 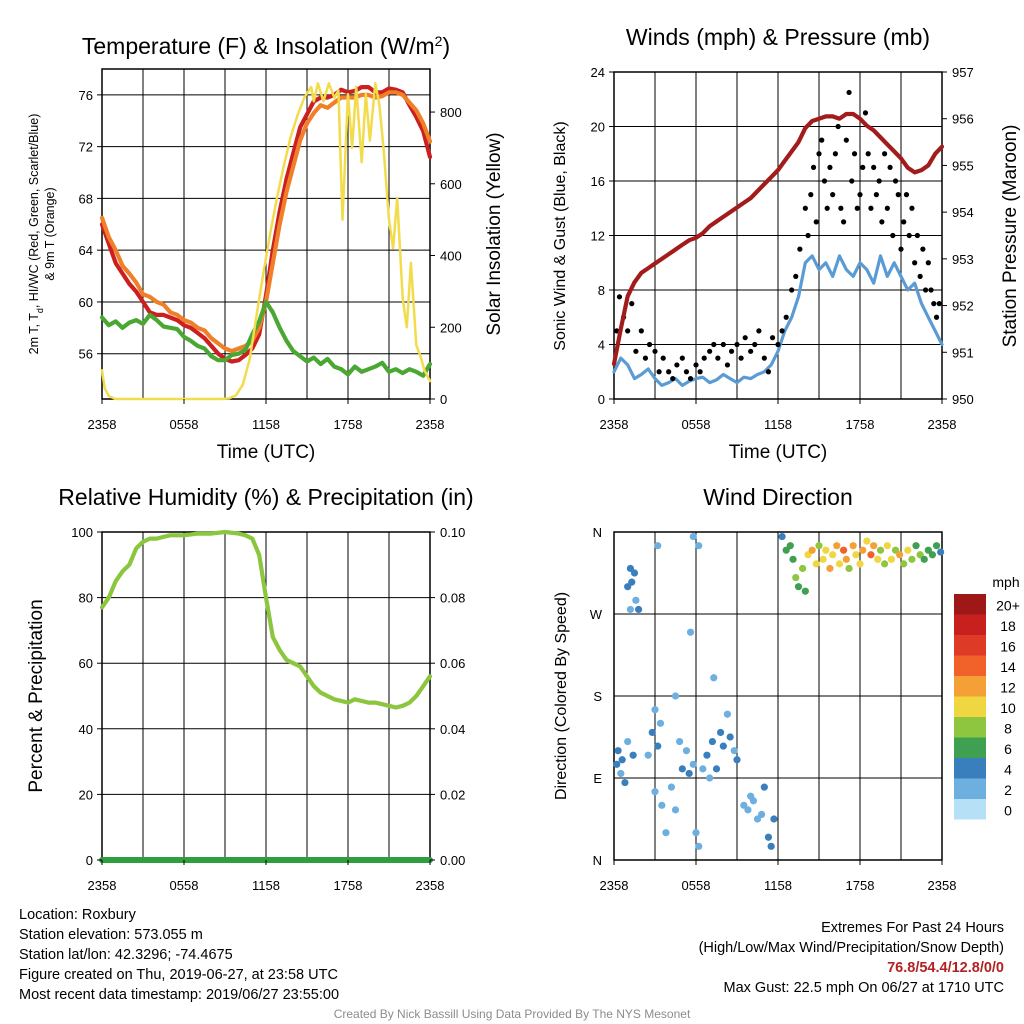 What do you see at coordinates (963, 259) in the screenshot?
I see `winds-y2-tick-label: 953` at bounding box center [963, 259].